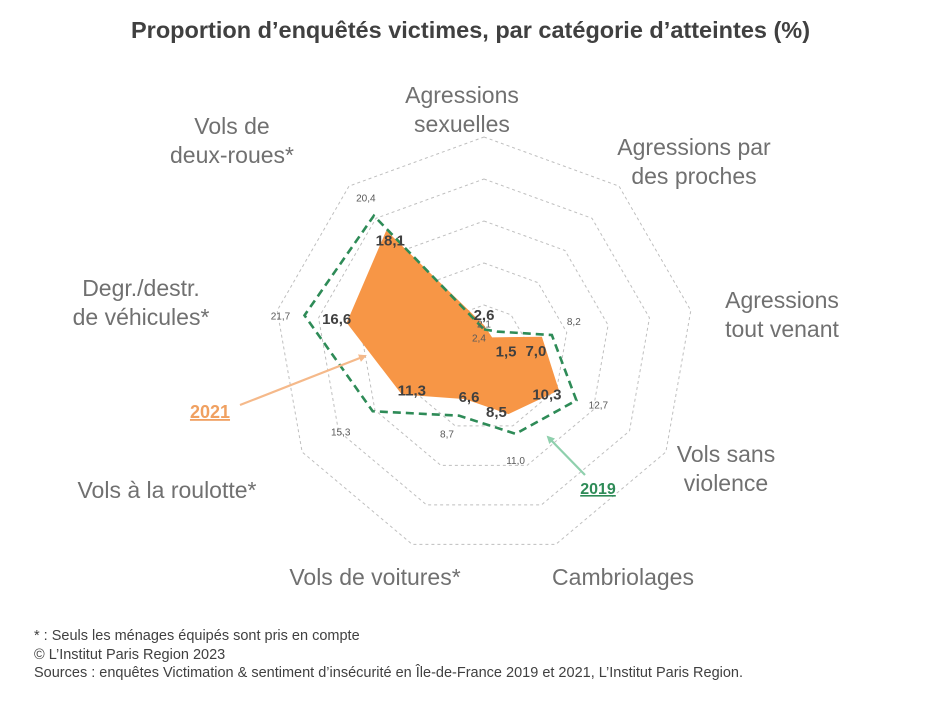 The width and height of the screenshot is (929, 707). What do you see at coordinates (390, 241) in the screenshot?
I see `value-2021-8: 18,1` at bounding box center [390, 241].